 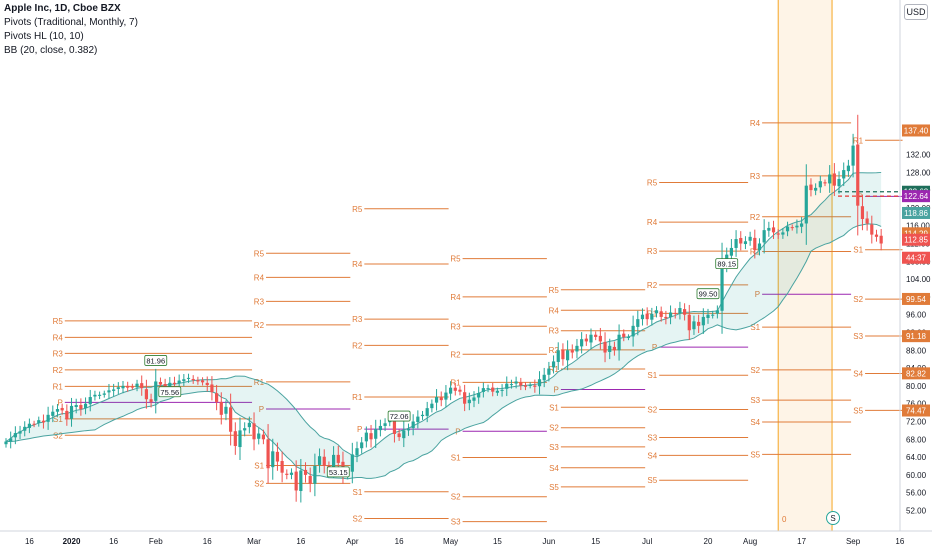 I want to click on price-tag: 137.40, so click(x=916, y=130).